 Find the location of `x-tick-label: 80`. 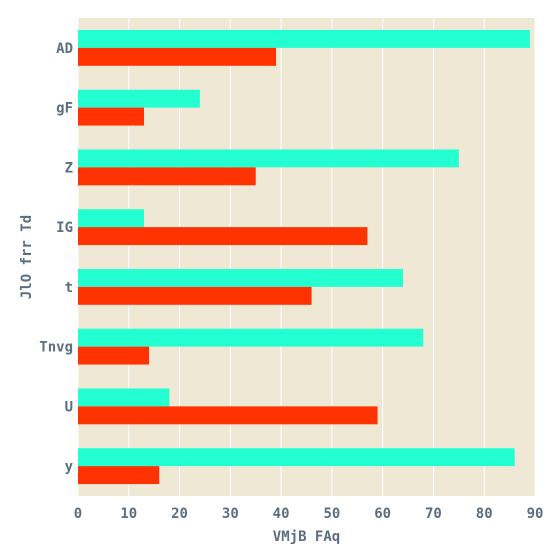

x-tick-label: 80 is located at coordinates (484, 514).